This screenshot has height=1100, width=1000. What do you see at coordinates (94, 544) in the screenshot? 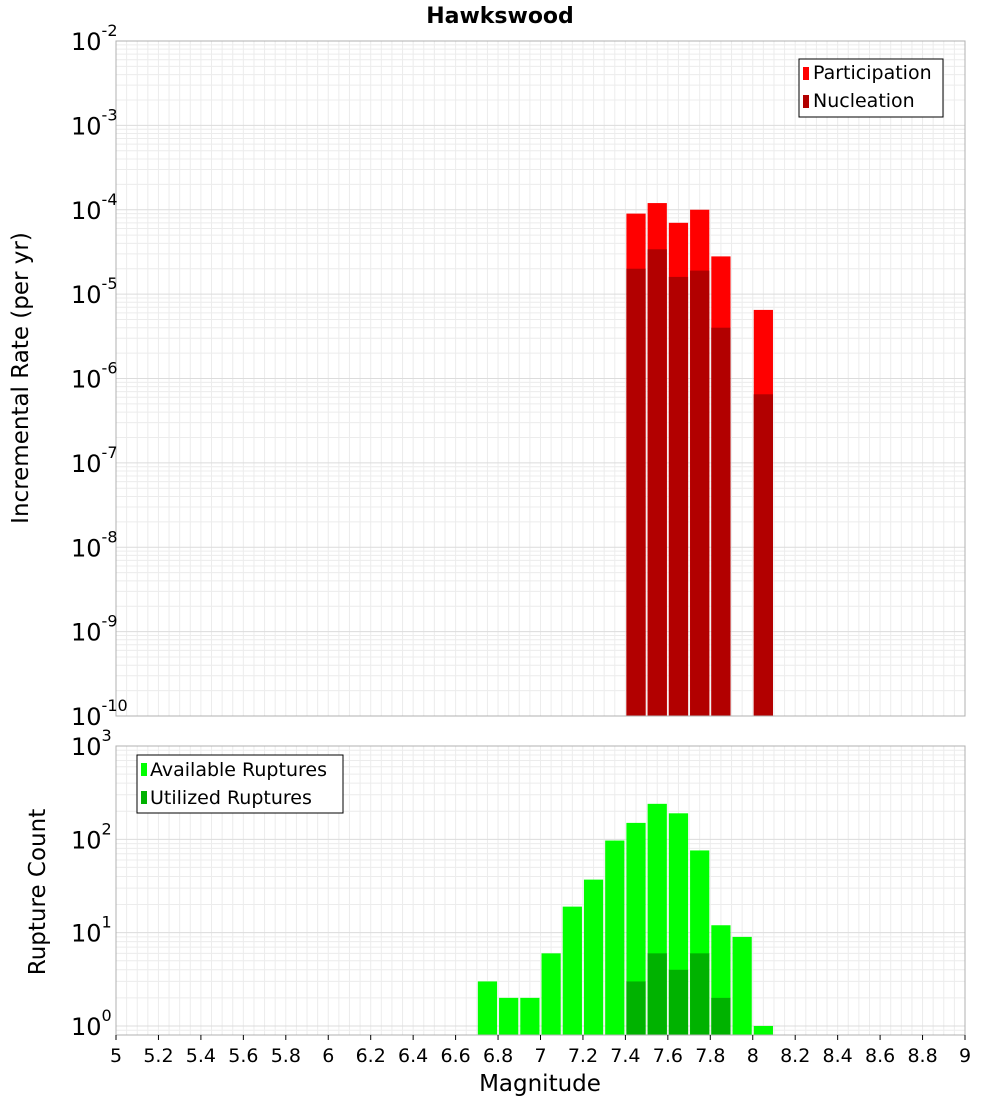
I see `rate-y-tick-label: 10⁻⁸` at bounding box center [94, 544].